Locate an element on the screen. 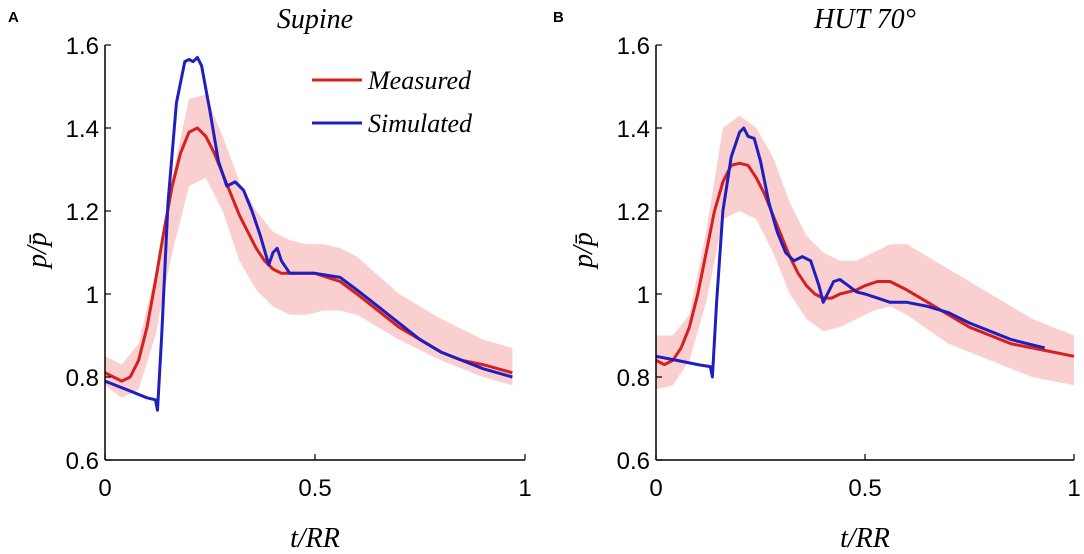  x-axis-label-a: t/RR is located at coordinates (315, 538).